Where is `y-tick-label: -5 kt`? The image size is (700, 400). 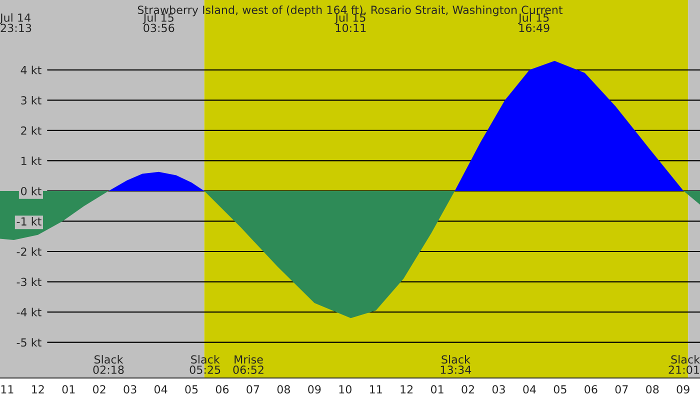 y-tick-label: -5 kt is located at coordinates (29, 342).